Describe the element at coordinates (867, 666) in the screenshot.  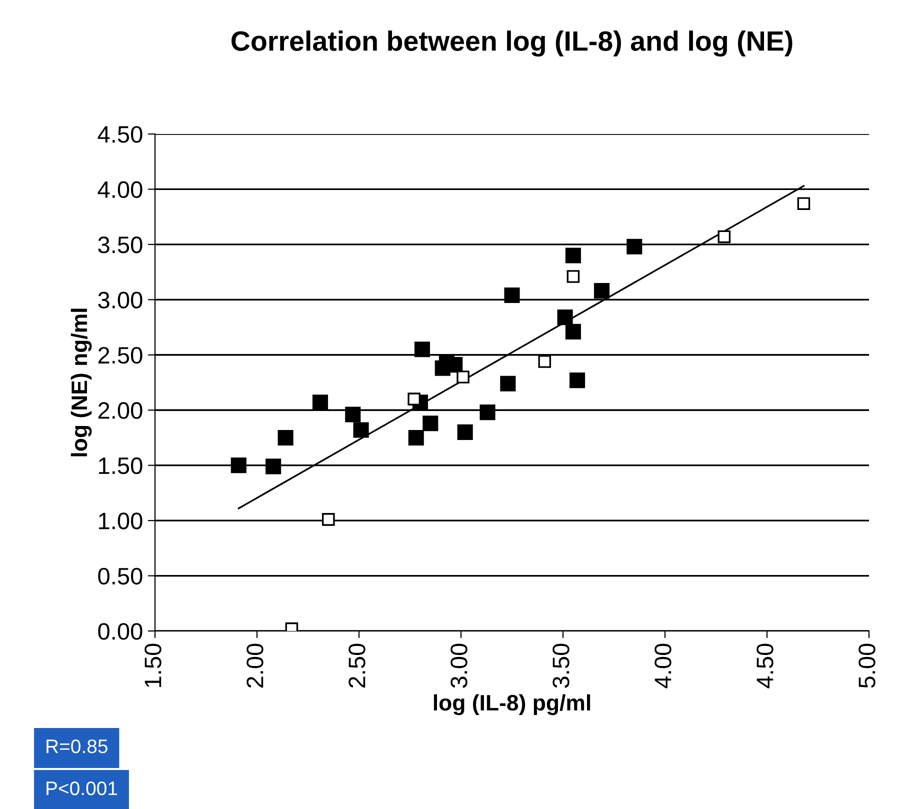
I see `x-tick-label: 5.00` at that location.